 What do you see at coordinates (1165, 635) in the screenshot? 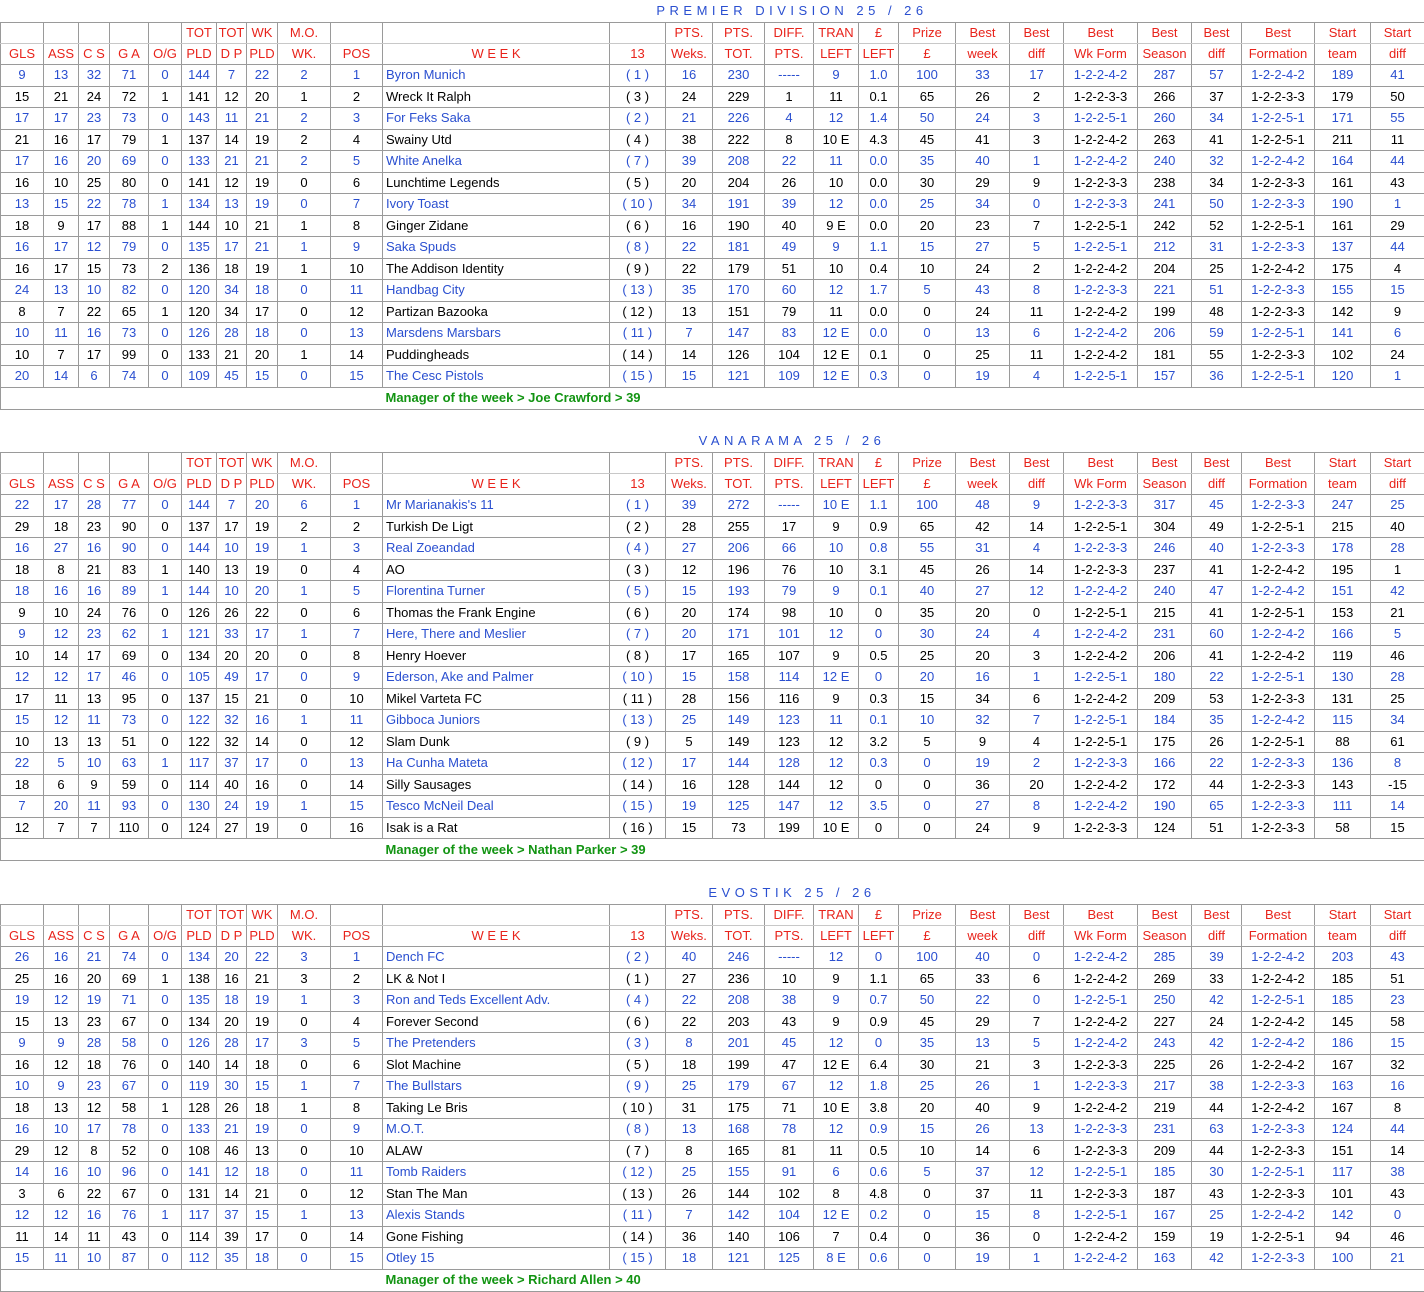
I see `cell-best-season: 231` at bounding box center [1165, 635].